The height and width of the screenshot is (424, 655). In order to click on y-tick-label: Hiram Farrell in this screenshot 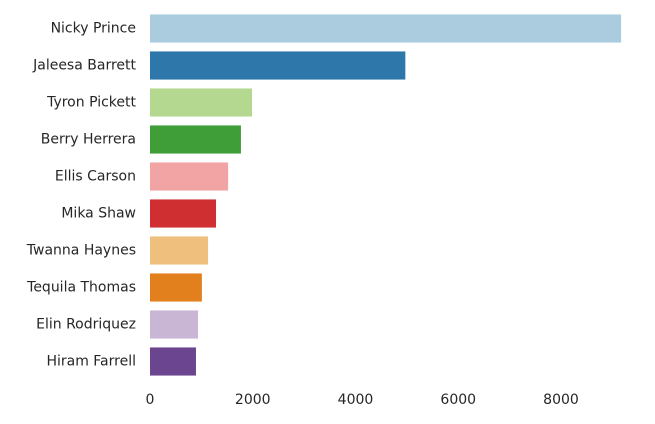, I will do `click(91, 362)`.